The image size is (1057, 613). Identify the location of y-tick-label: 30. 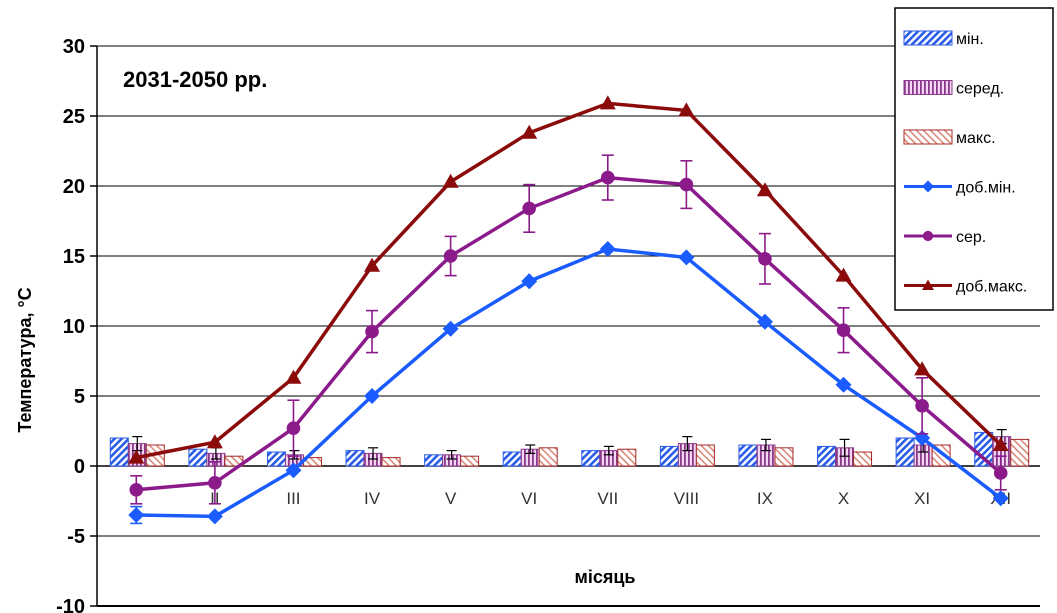
(74, 47).